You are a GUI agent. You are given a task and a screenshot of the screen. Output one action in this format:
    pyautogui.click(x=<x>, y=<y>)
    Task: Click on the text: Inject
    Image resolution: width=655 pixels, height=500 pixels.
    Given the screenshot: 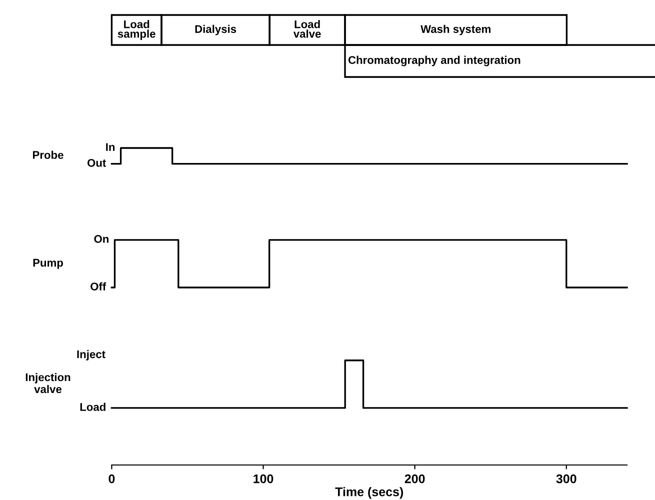 What is the action you would take?
    pyautogui.click(x=91, y=355)
    